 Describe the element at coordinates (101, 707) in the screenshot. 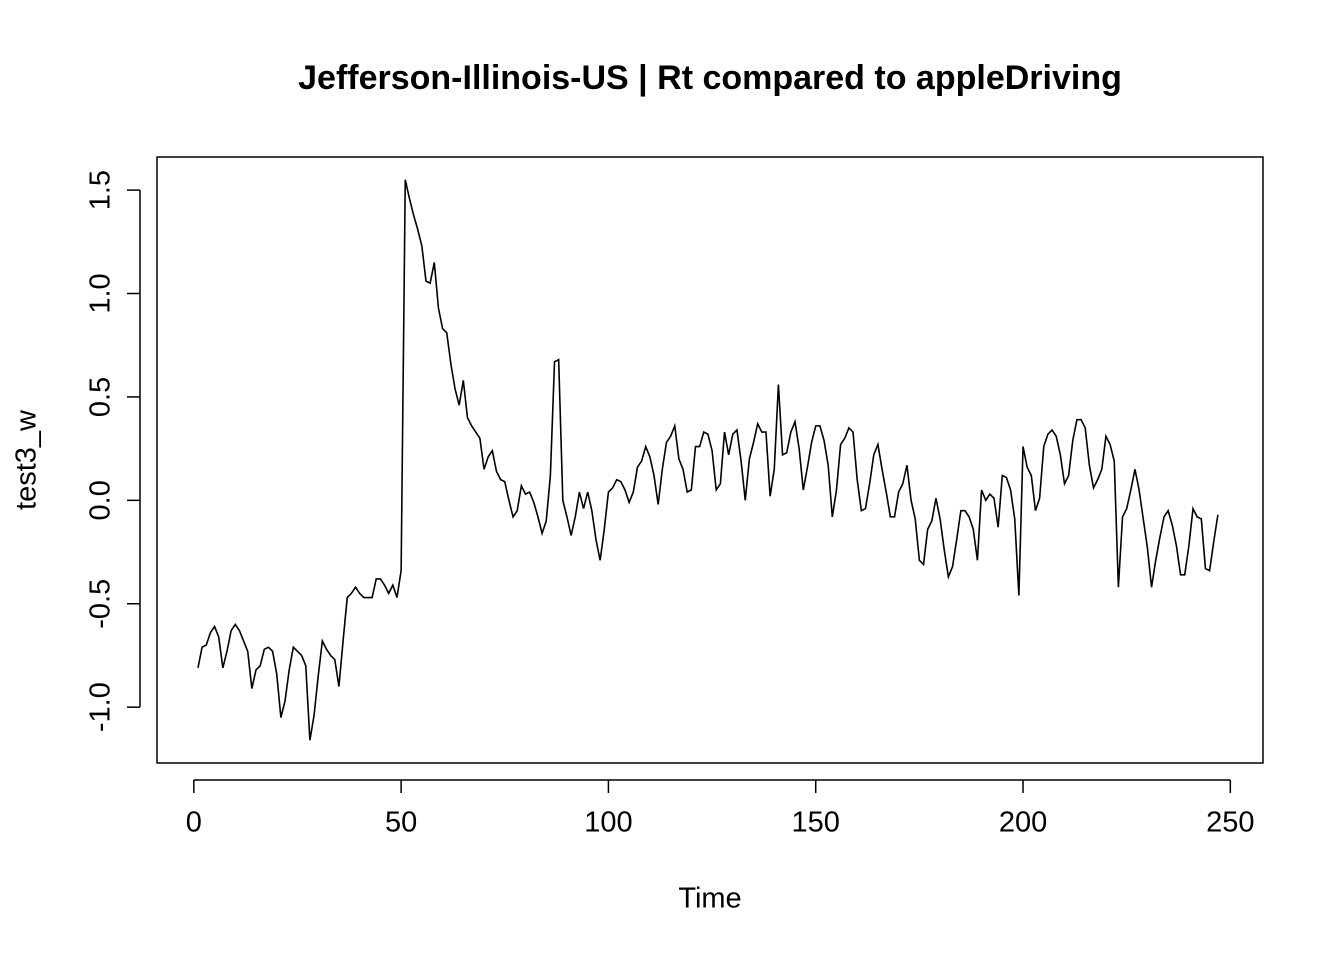

I see `y-tick-label: -1.0` at that location.